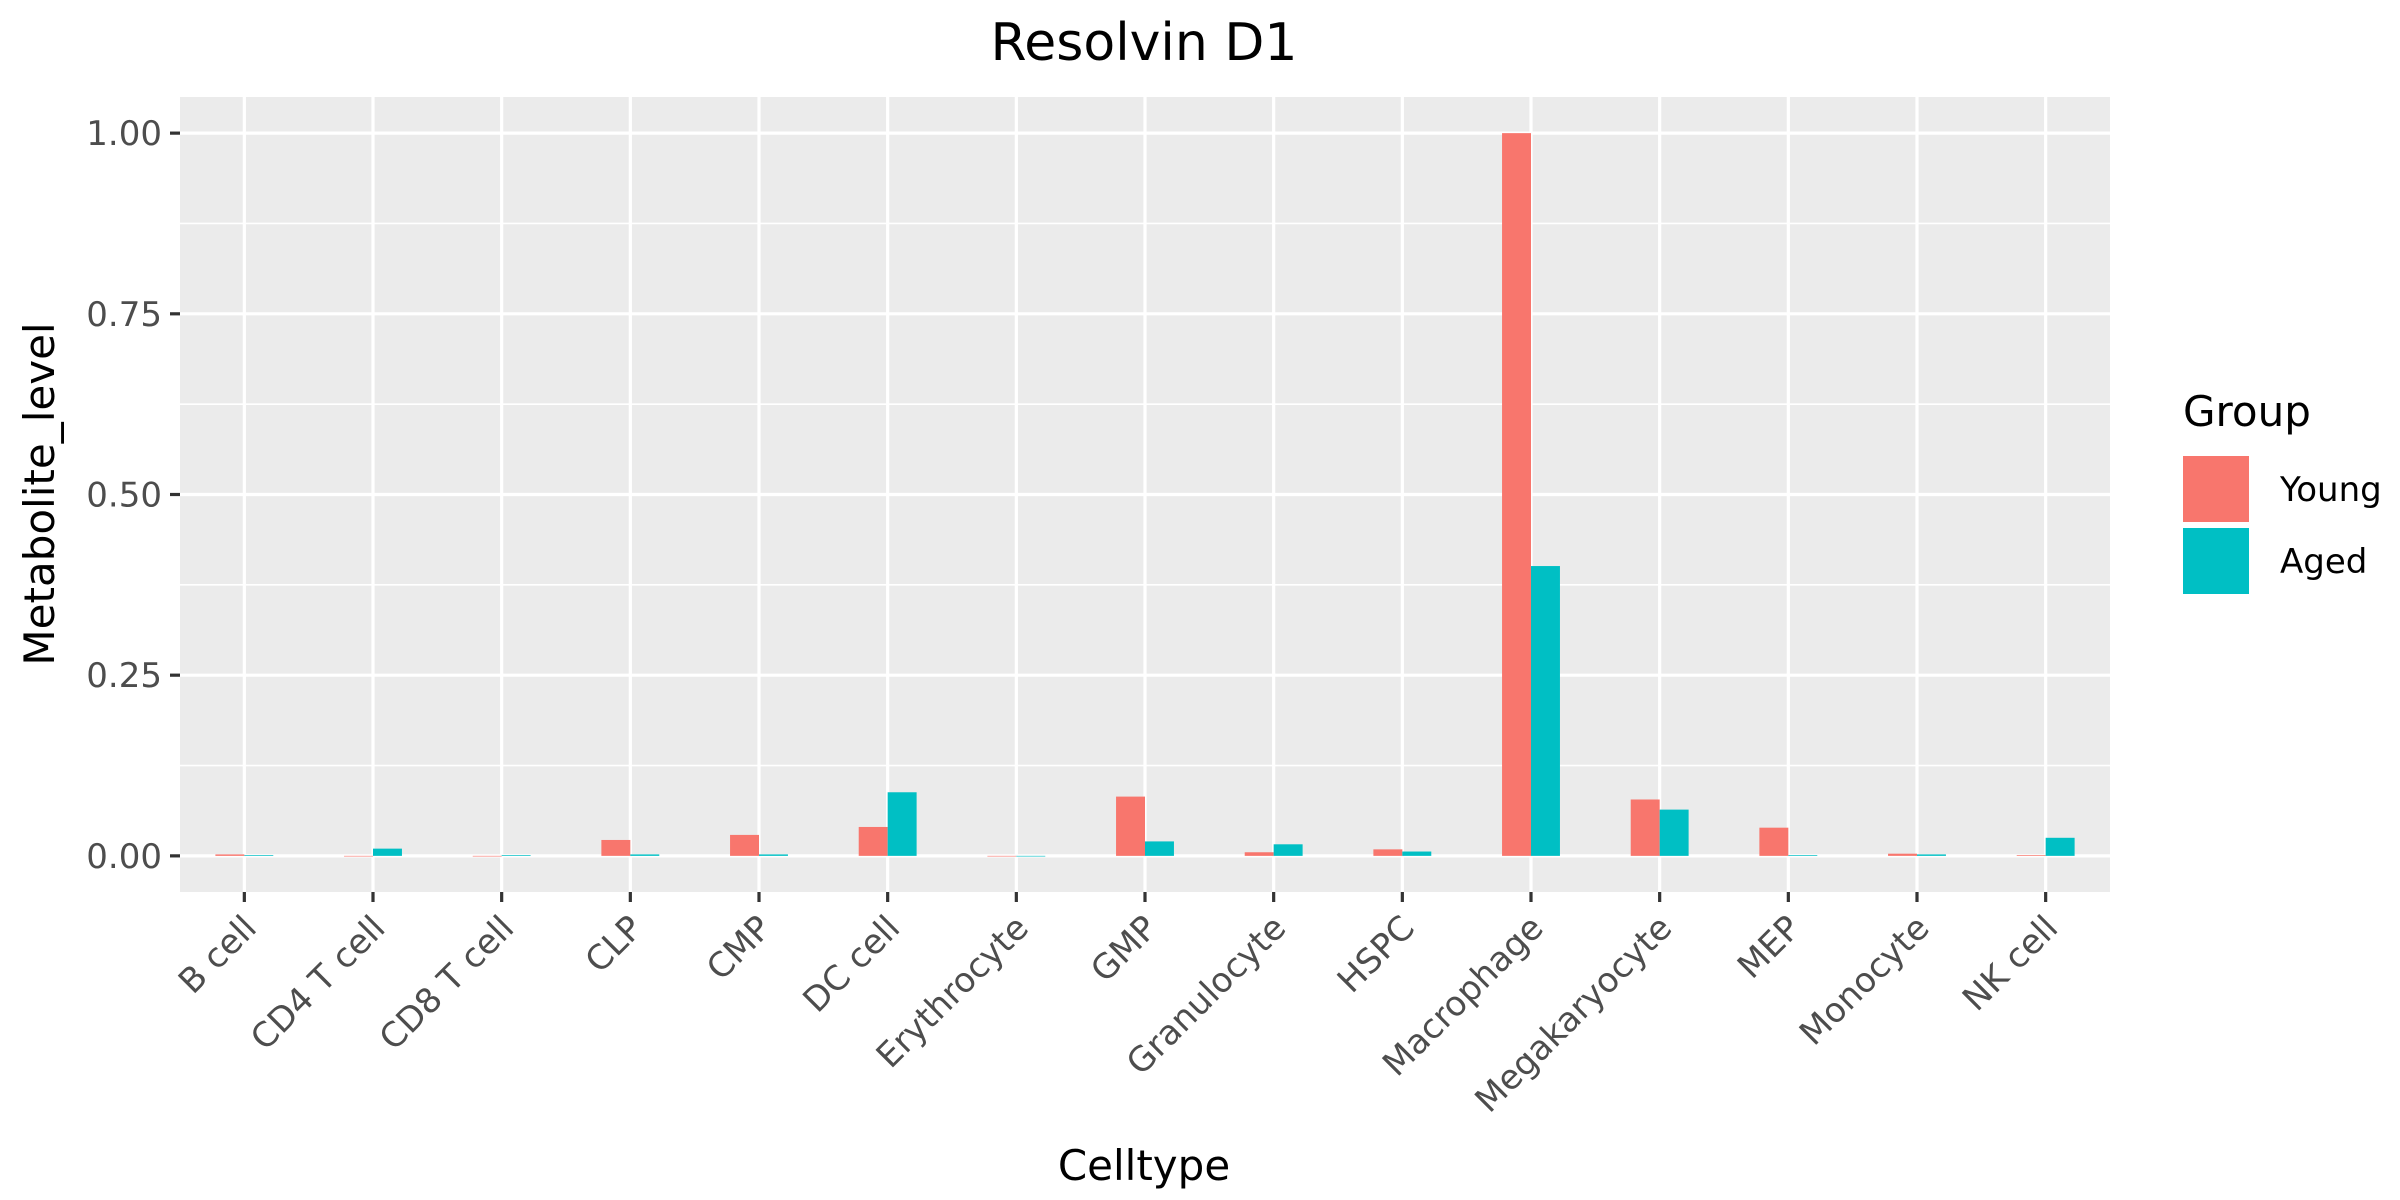  Describe the element at coordinates (230, 855) in the screenshot. I see `bar-young-b-cell` at that location.